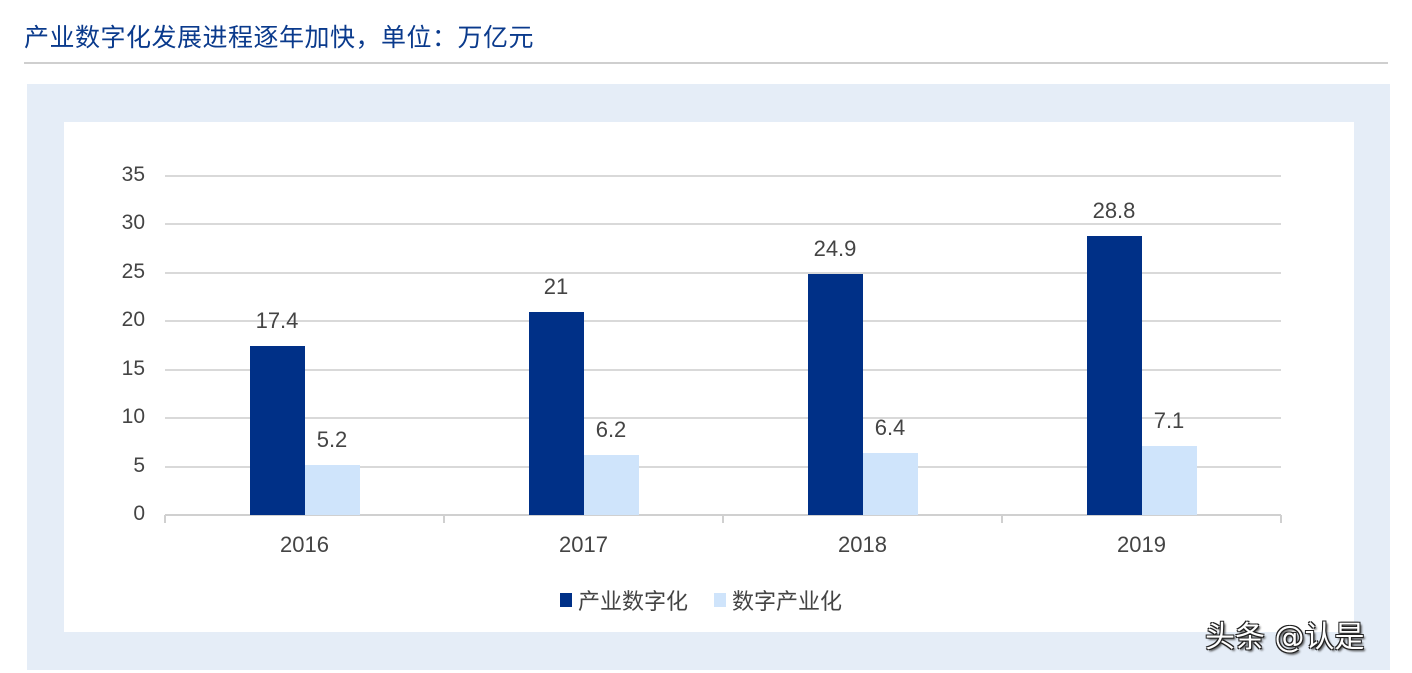 The image size is (1412, 673). I want to click on chart-legend: 产业数字化 数字产业化, so click(714, 600).